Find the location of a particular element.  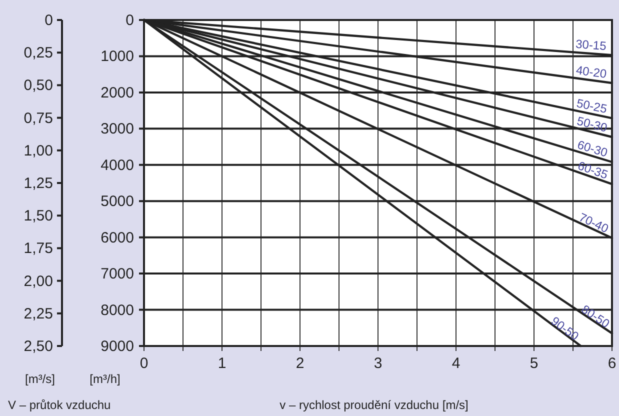

text: 50-30 is located at coordinates (592, 124).